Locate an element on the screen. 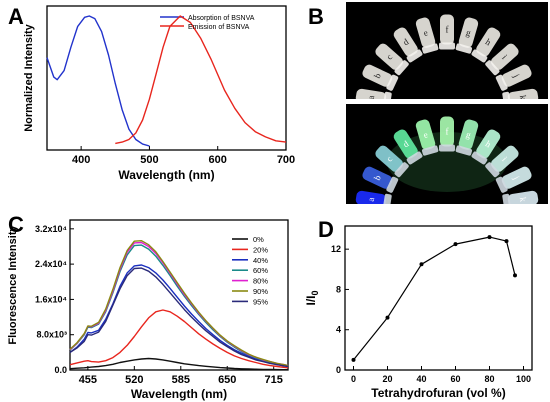  tube-f: f is located at coordinates (447, 32).